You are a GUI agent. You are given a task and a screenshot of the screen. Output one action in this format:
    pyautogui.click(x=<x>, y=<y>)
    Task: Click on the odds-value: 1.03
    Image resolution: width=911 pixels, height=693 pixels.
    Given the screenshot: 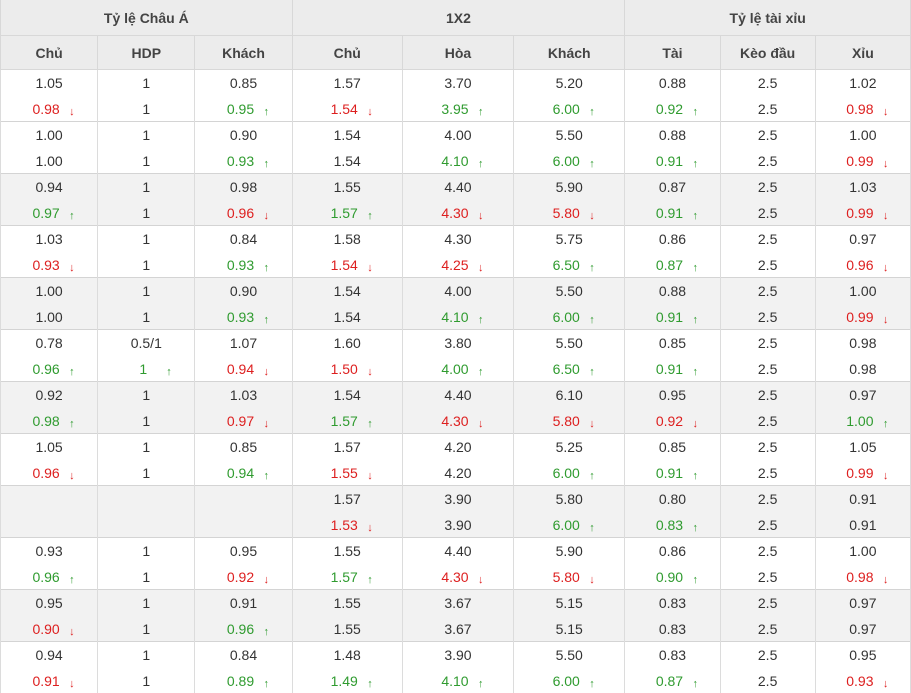 What is the action you would take?
    pyautogui.click(x=863, y=187)
    